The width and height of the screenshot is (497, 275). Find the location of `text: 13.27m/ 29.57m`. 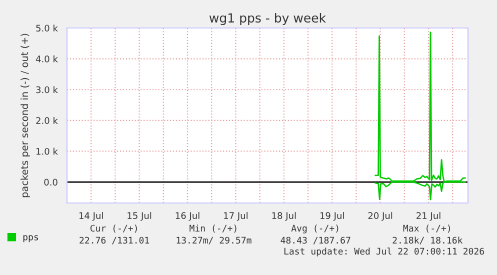

text: 13.27m/ 29.57m is located at coordinates (214, 240).